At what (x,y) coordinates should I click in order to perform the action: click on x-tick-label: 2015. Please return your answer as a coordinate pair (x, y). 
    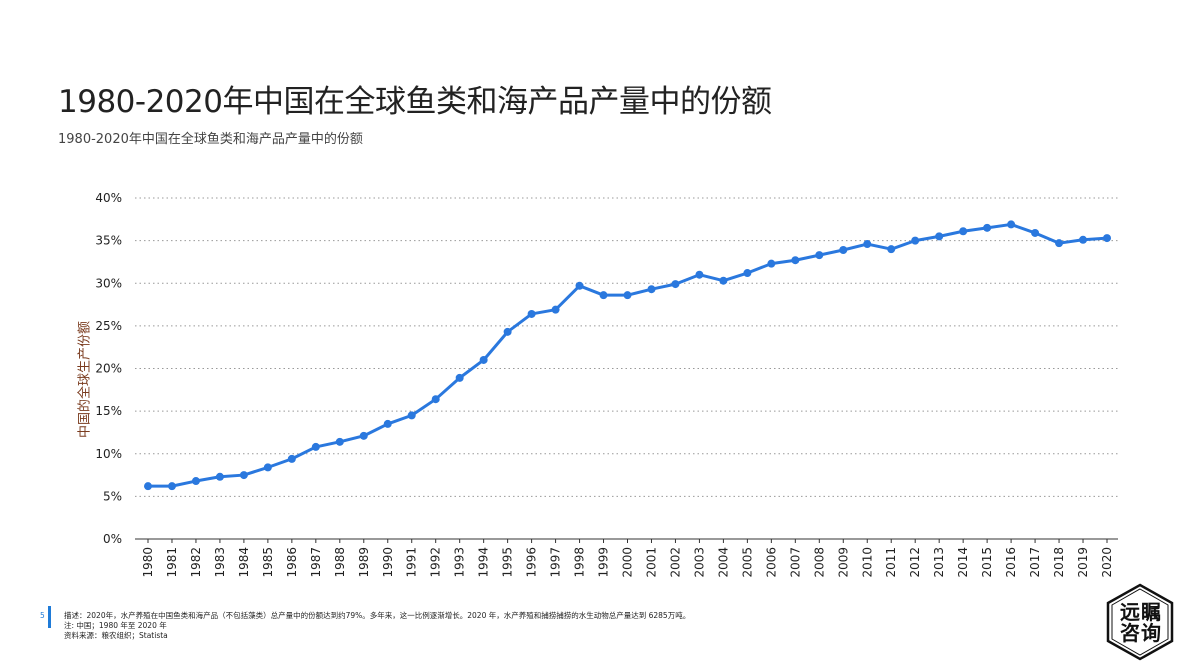
    Looking at the image, I should click on (987, 562).